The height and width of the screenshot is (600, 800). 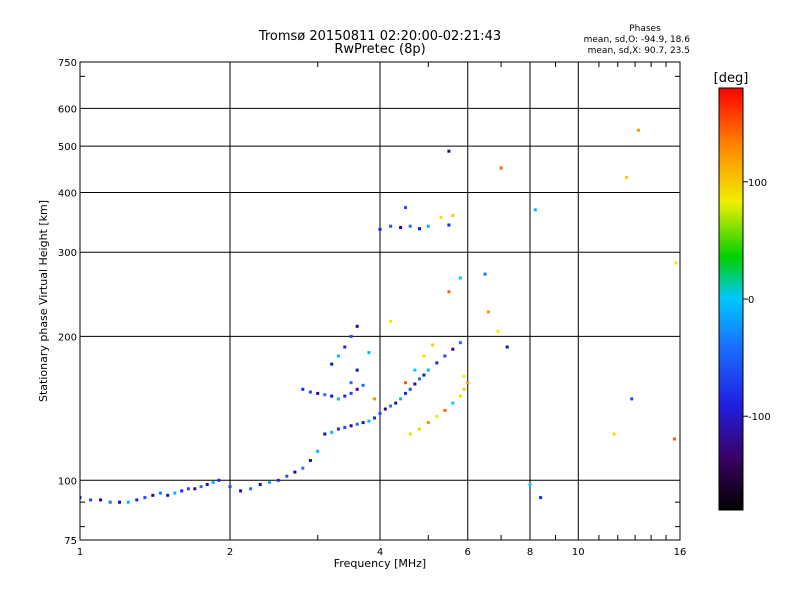 What do you see at coordinates (645, 29) in the screenshot?
I see `stats-heading: Phases` at bounding box center [645, 29].